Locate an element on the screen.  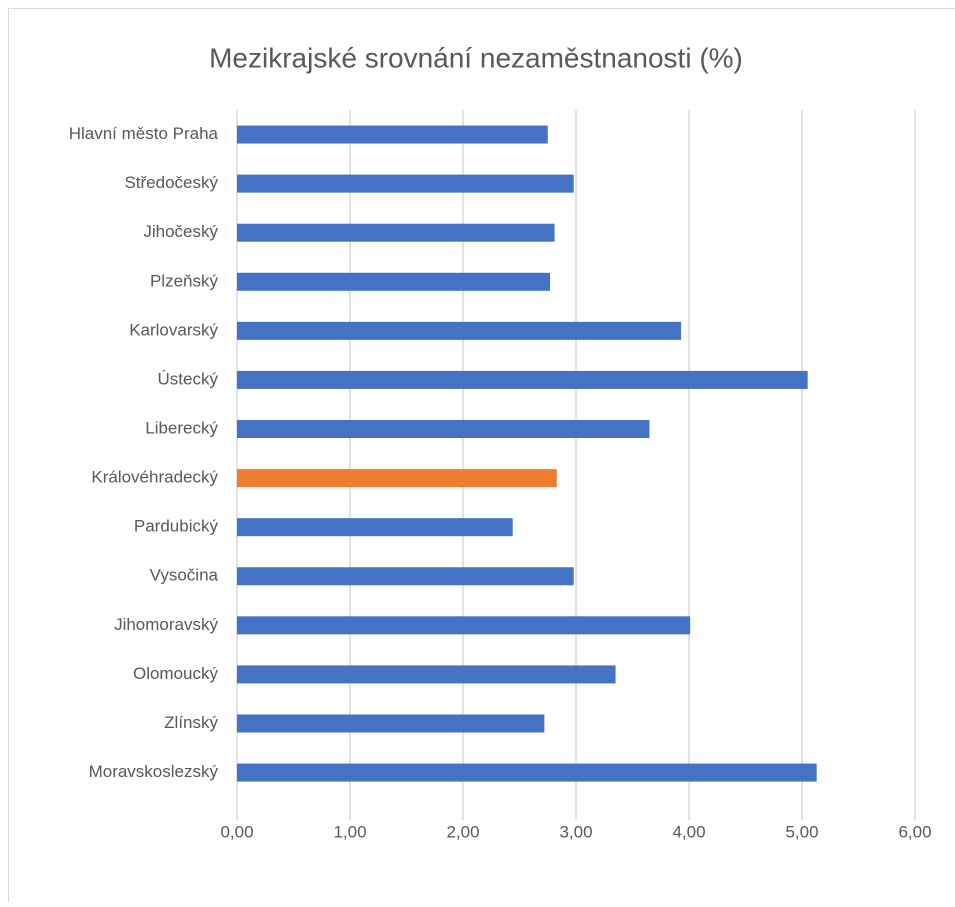
y-tick-label: Královéhradecký is located at coordinates (154, 477).